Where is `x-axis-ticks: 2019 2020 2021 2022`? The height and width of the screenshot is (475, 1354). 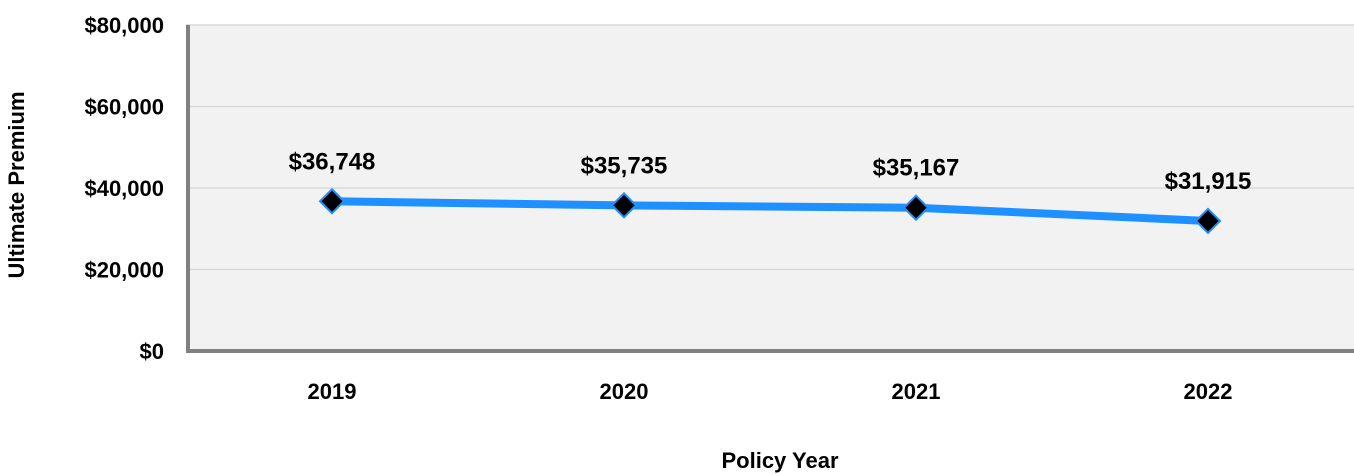 x-axis-ticks: 2019 2020 2021 2022 is located at coordinates (770, 391).